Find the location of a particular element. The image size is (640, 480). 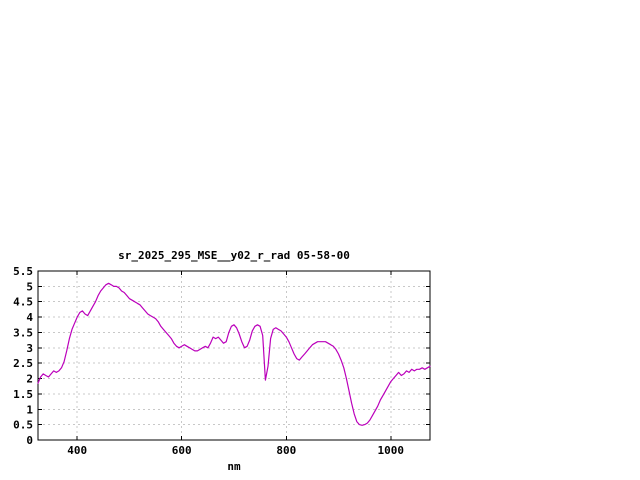

y-tick-label: 4.5 is located at coordinates (23, 302).